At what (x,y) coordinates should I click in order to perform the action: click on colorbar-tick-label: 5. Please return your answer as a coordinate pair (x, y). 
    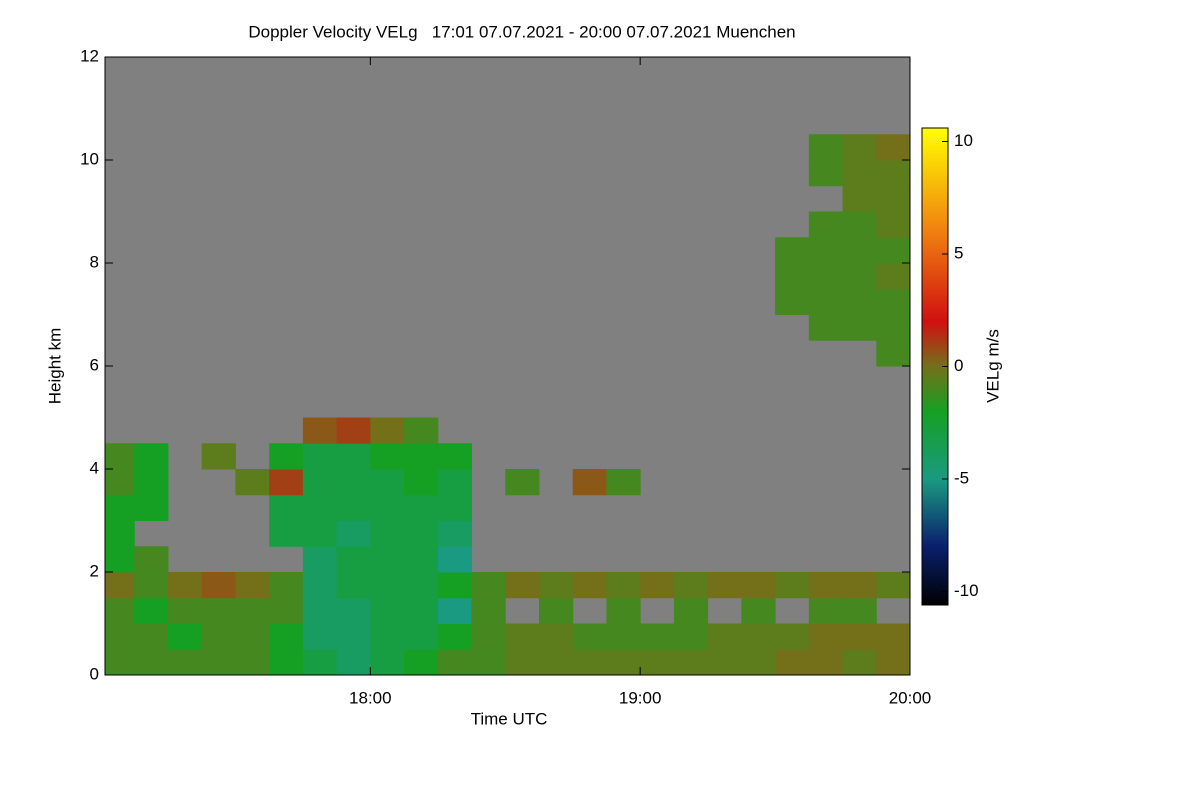
    Looking at the image, I should click on (958, 252).